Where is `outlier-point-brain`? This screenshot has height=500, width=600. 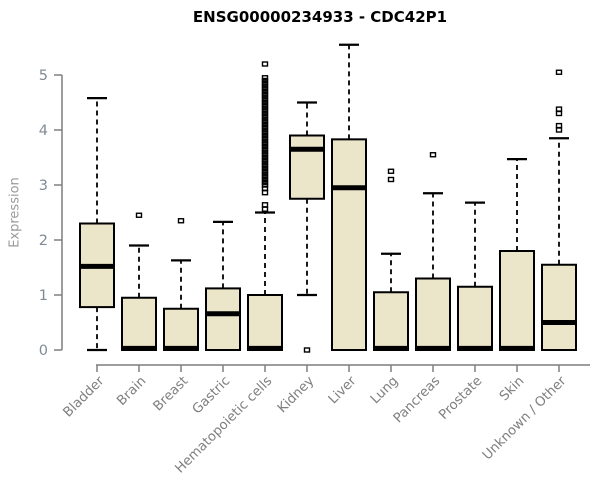 outlier-point-brain is located at coordinates (139, 215).